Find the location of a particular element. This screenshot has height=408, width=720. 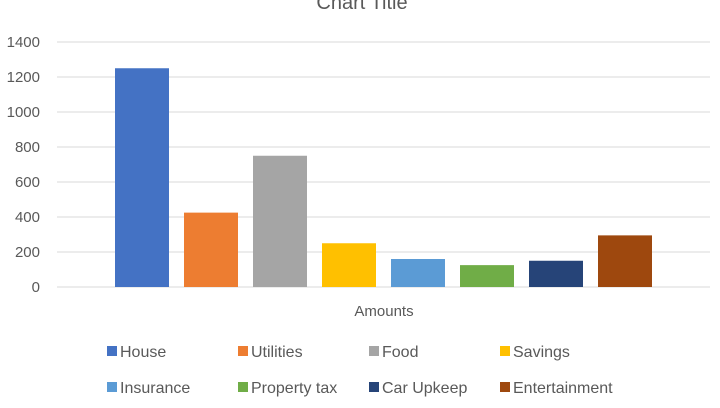

legend-item-property-tax: Property tax is located at coordinates (287, 388).